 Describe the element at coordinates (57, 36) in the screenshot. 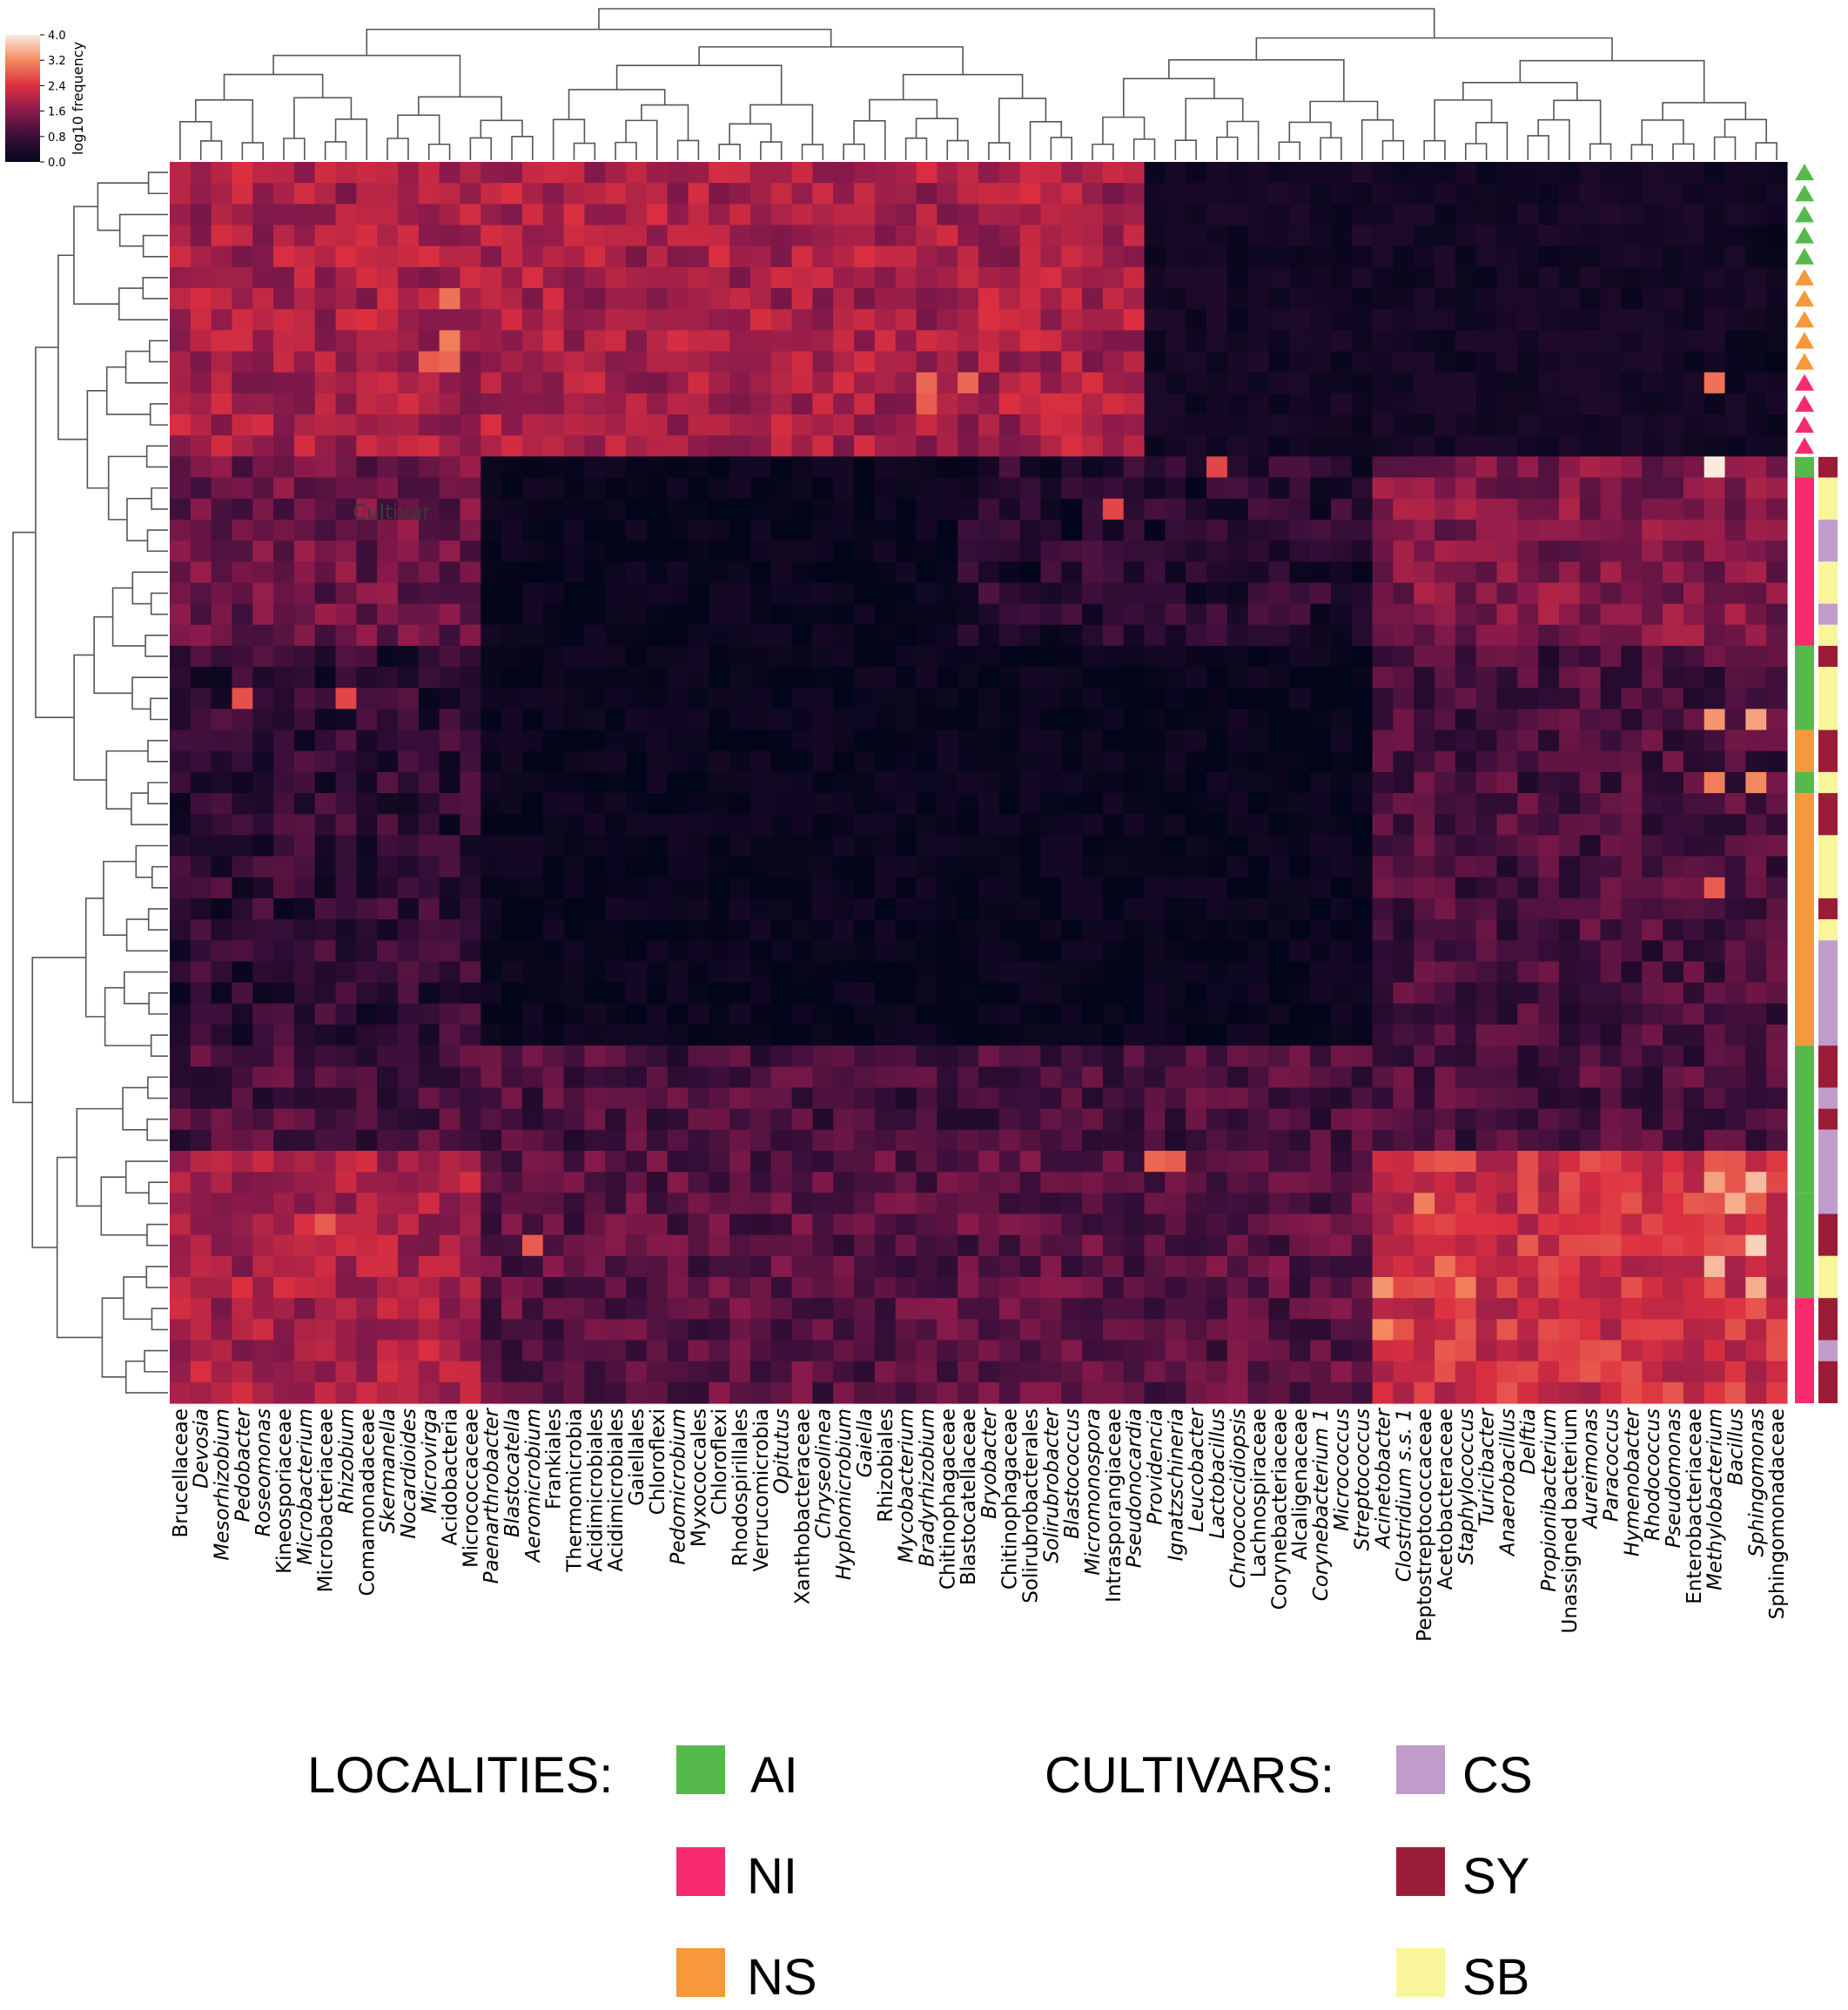

I see `colorbar-tick-label: 4.0` at that location.